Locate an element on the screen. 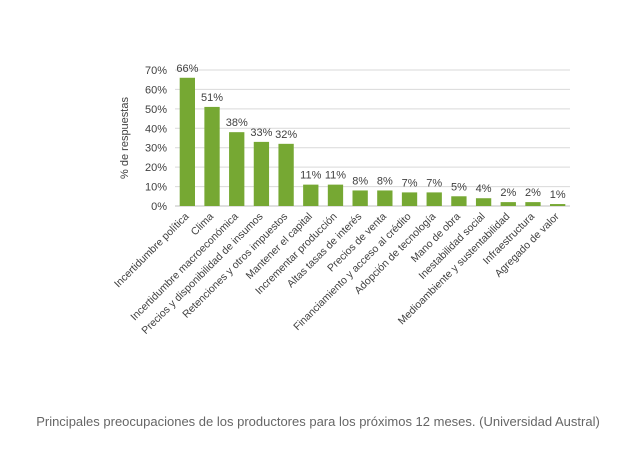  bar-value-label: 32% is located at coordinates (286, 135).